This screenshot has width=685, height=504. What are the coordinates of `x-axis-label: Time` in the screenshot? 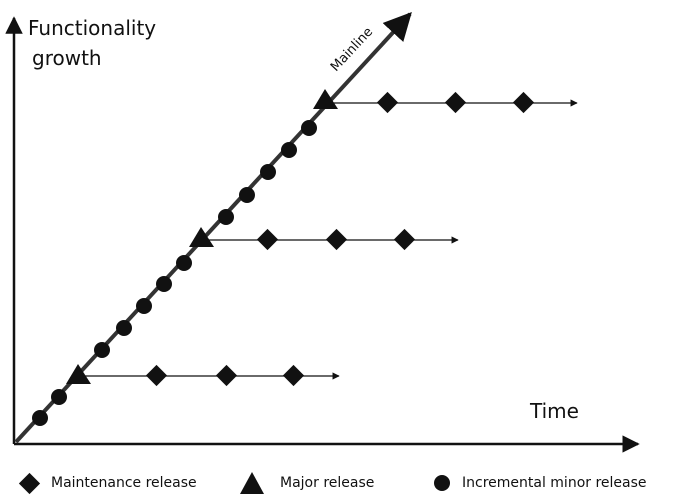 It's located at (554, 411).